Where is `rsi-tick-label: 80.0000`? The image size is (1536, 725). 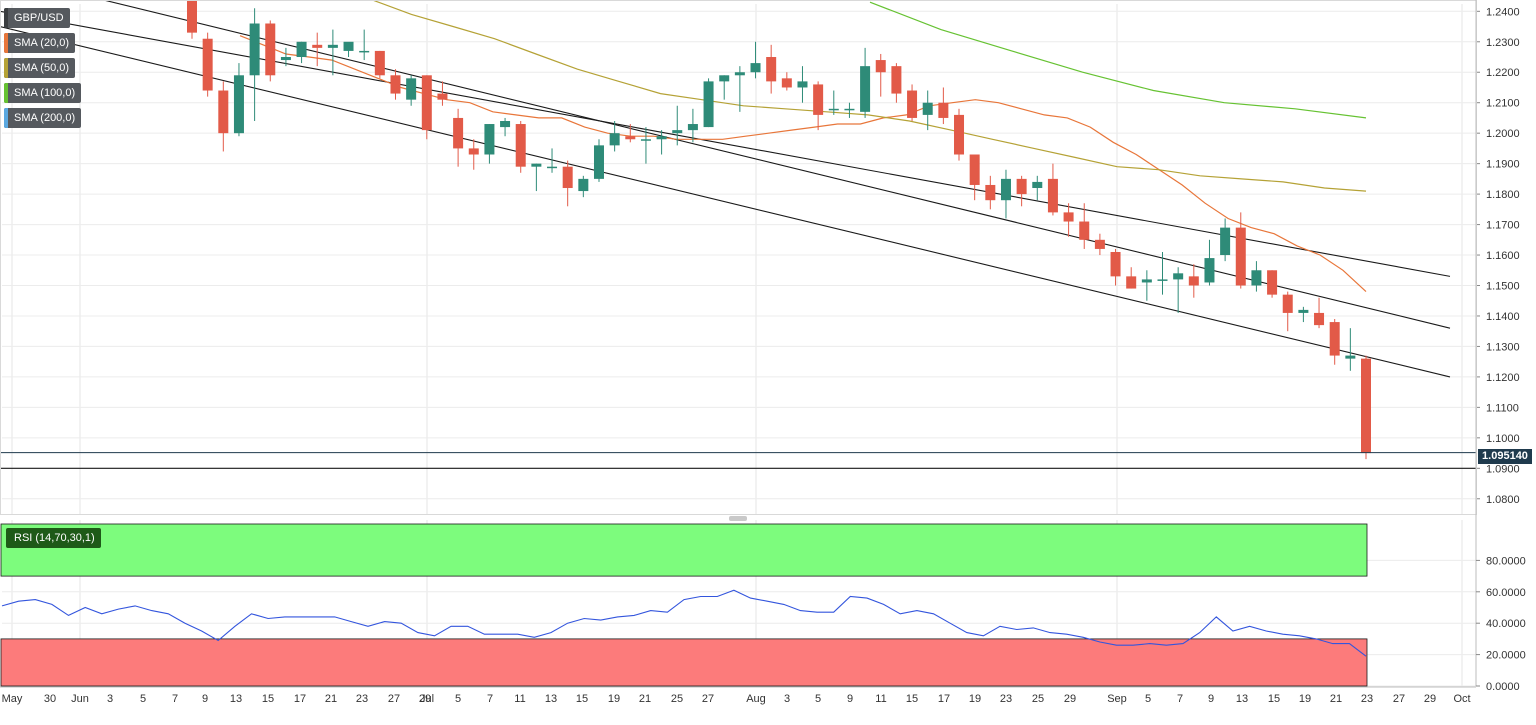
rsi-tick-label: 80.0000 is located at coordinates (1506, 561).